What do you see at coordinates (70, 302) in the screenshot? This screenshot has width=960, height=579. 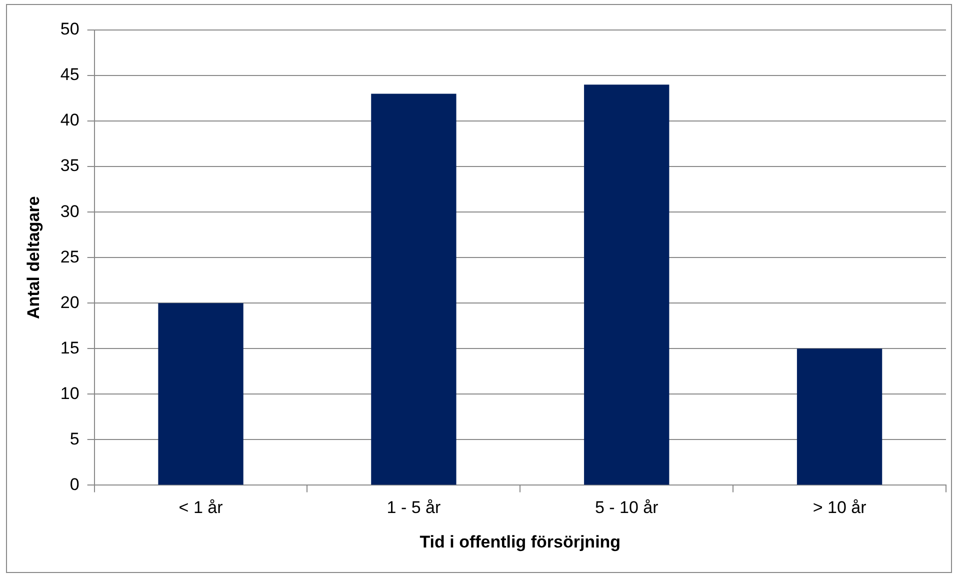 I see `y-tick-label: 20` at bounding box center [70, 302].